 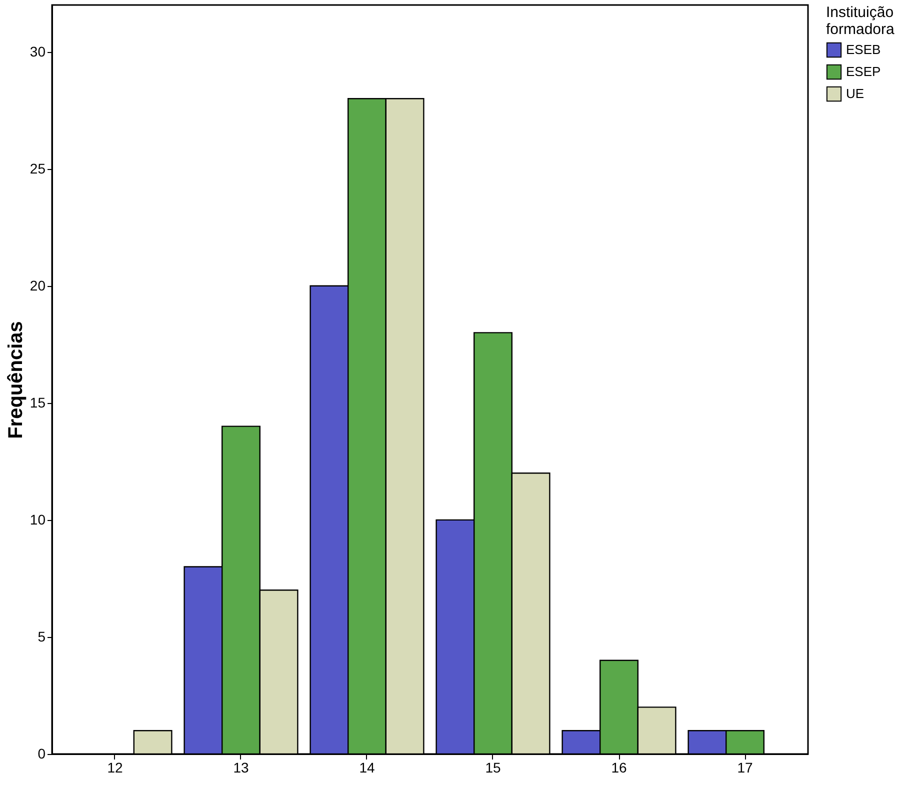 I want to click on legend-label: ESEB, so click(x=863, y=49).